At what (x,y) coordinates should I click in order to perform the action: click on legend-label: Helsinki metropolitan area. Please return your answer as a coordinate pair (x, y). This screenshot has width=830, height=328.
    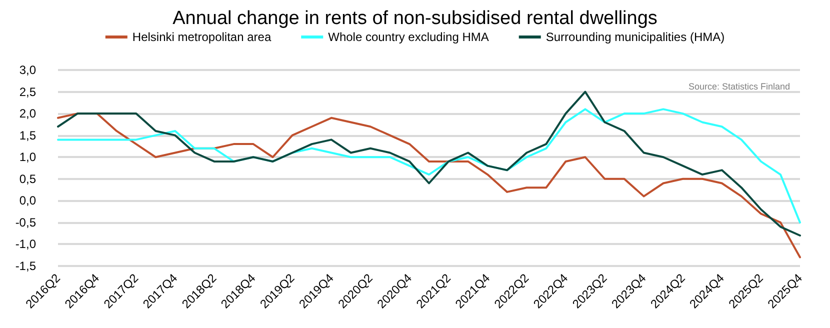
    Looking at the image, I should click on (202, 37).